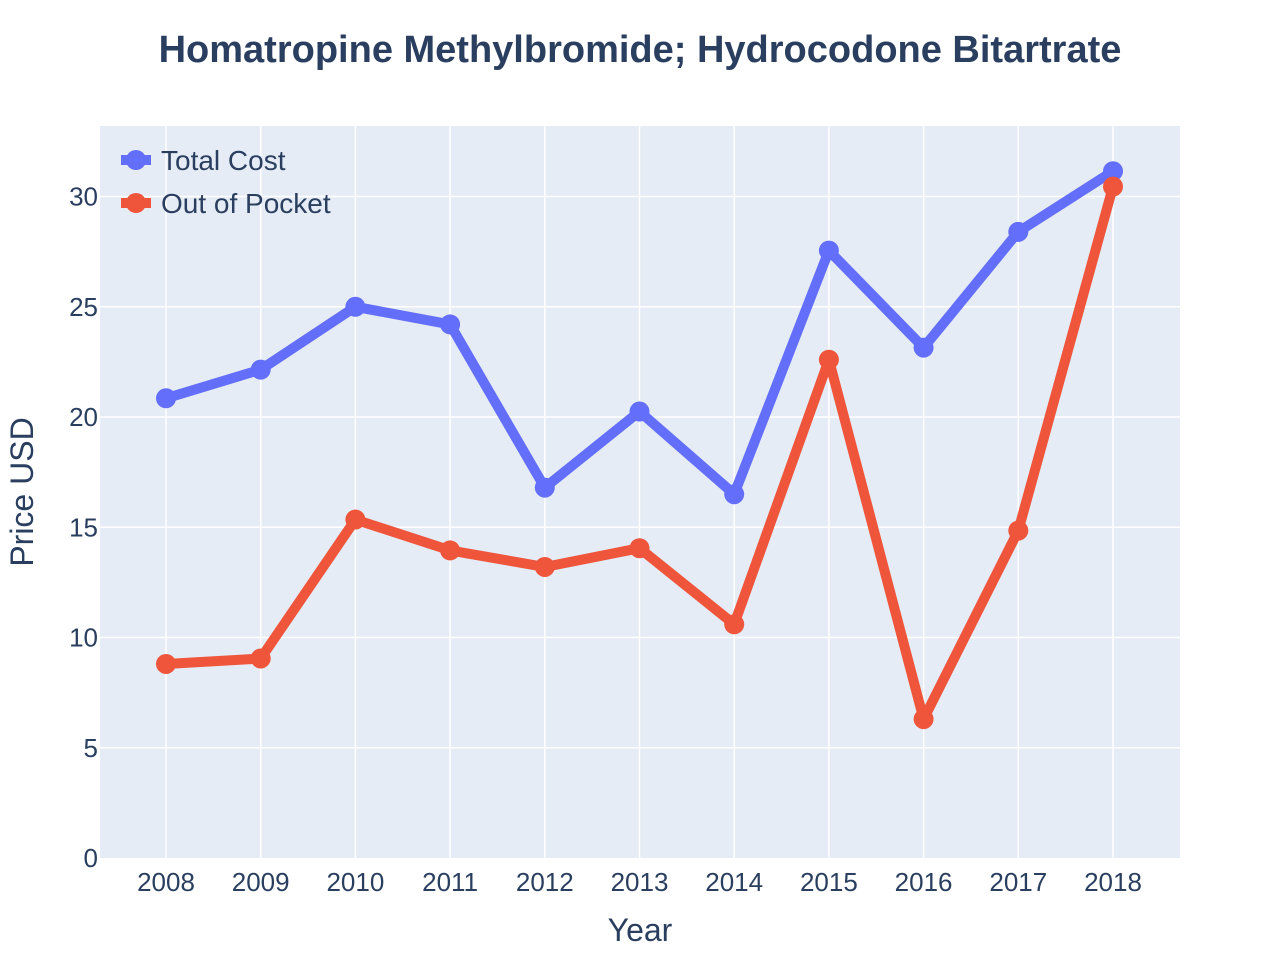  Describe the element at coordinates (22, 491) in the screenshot. I see `y-axis-title: Price USD` at that location.